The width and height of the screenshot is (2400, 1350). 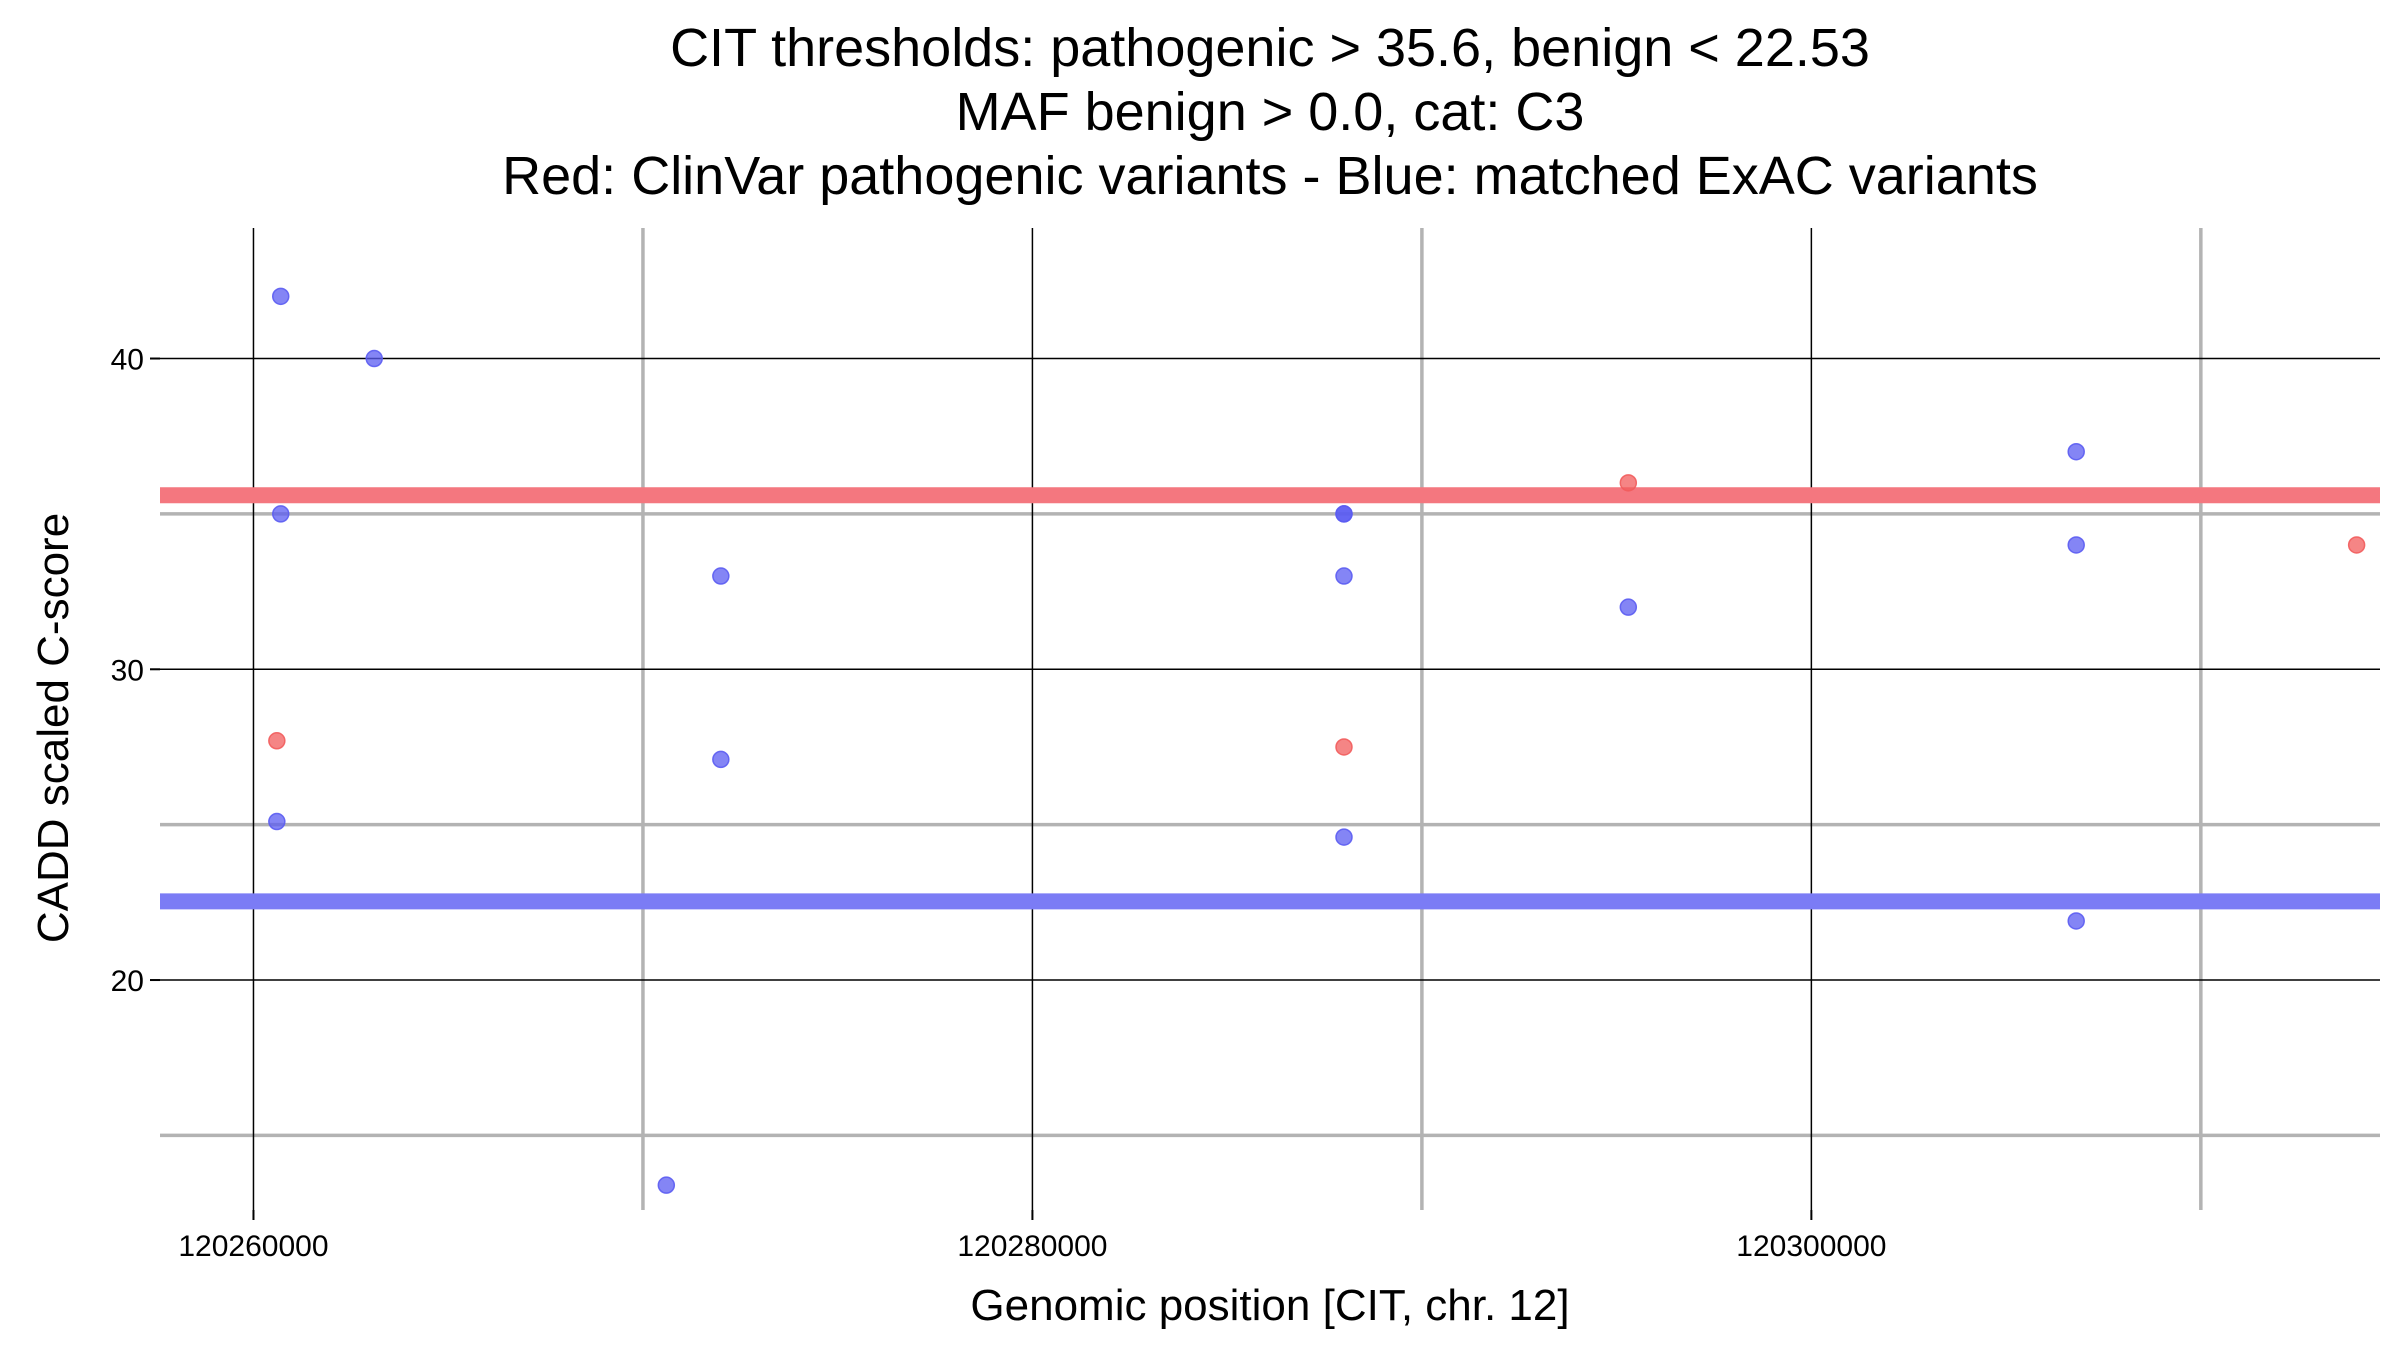 What do you see at coordinates (1811, 1246) in the screenshot?
I see `x-tick-label: 120300000` at bounding box center [1811, 1246].